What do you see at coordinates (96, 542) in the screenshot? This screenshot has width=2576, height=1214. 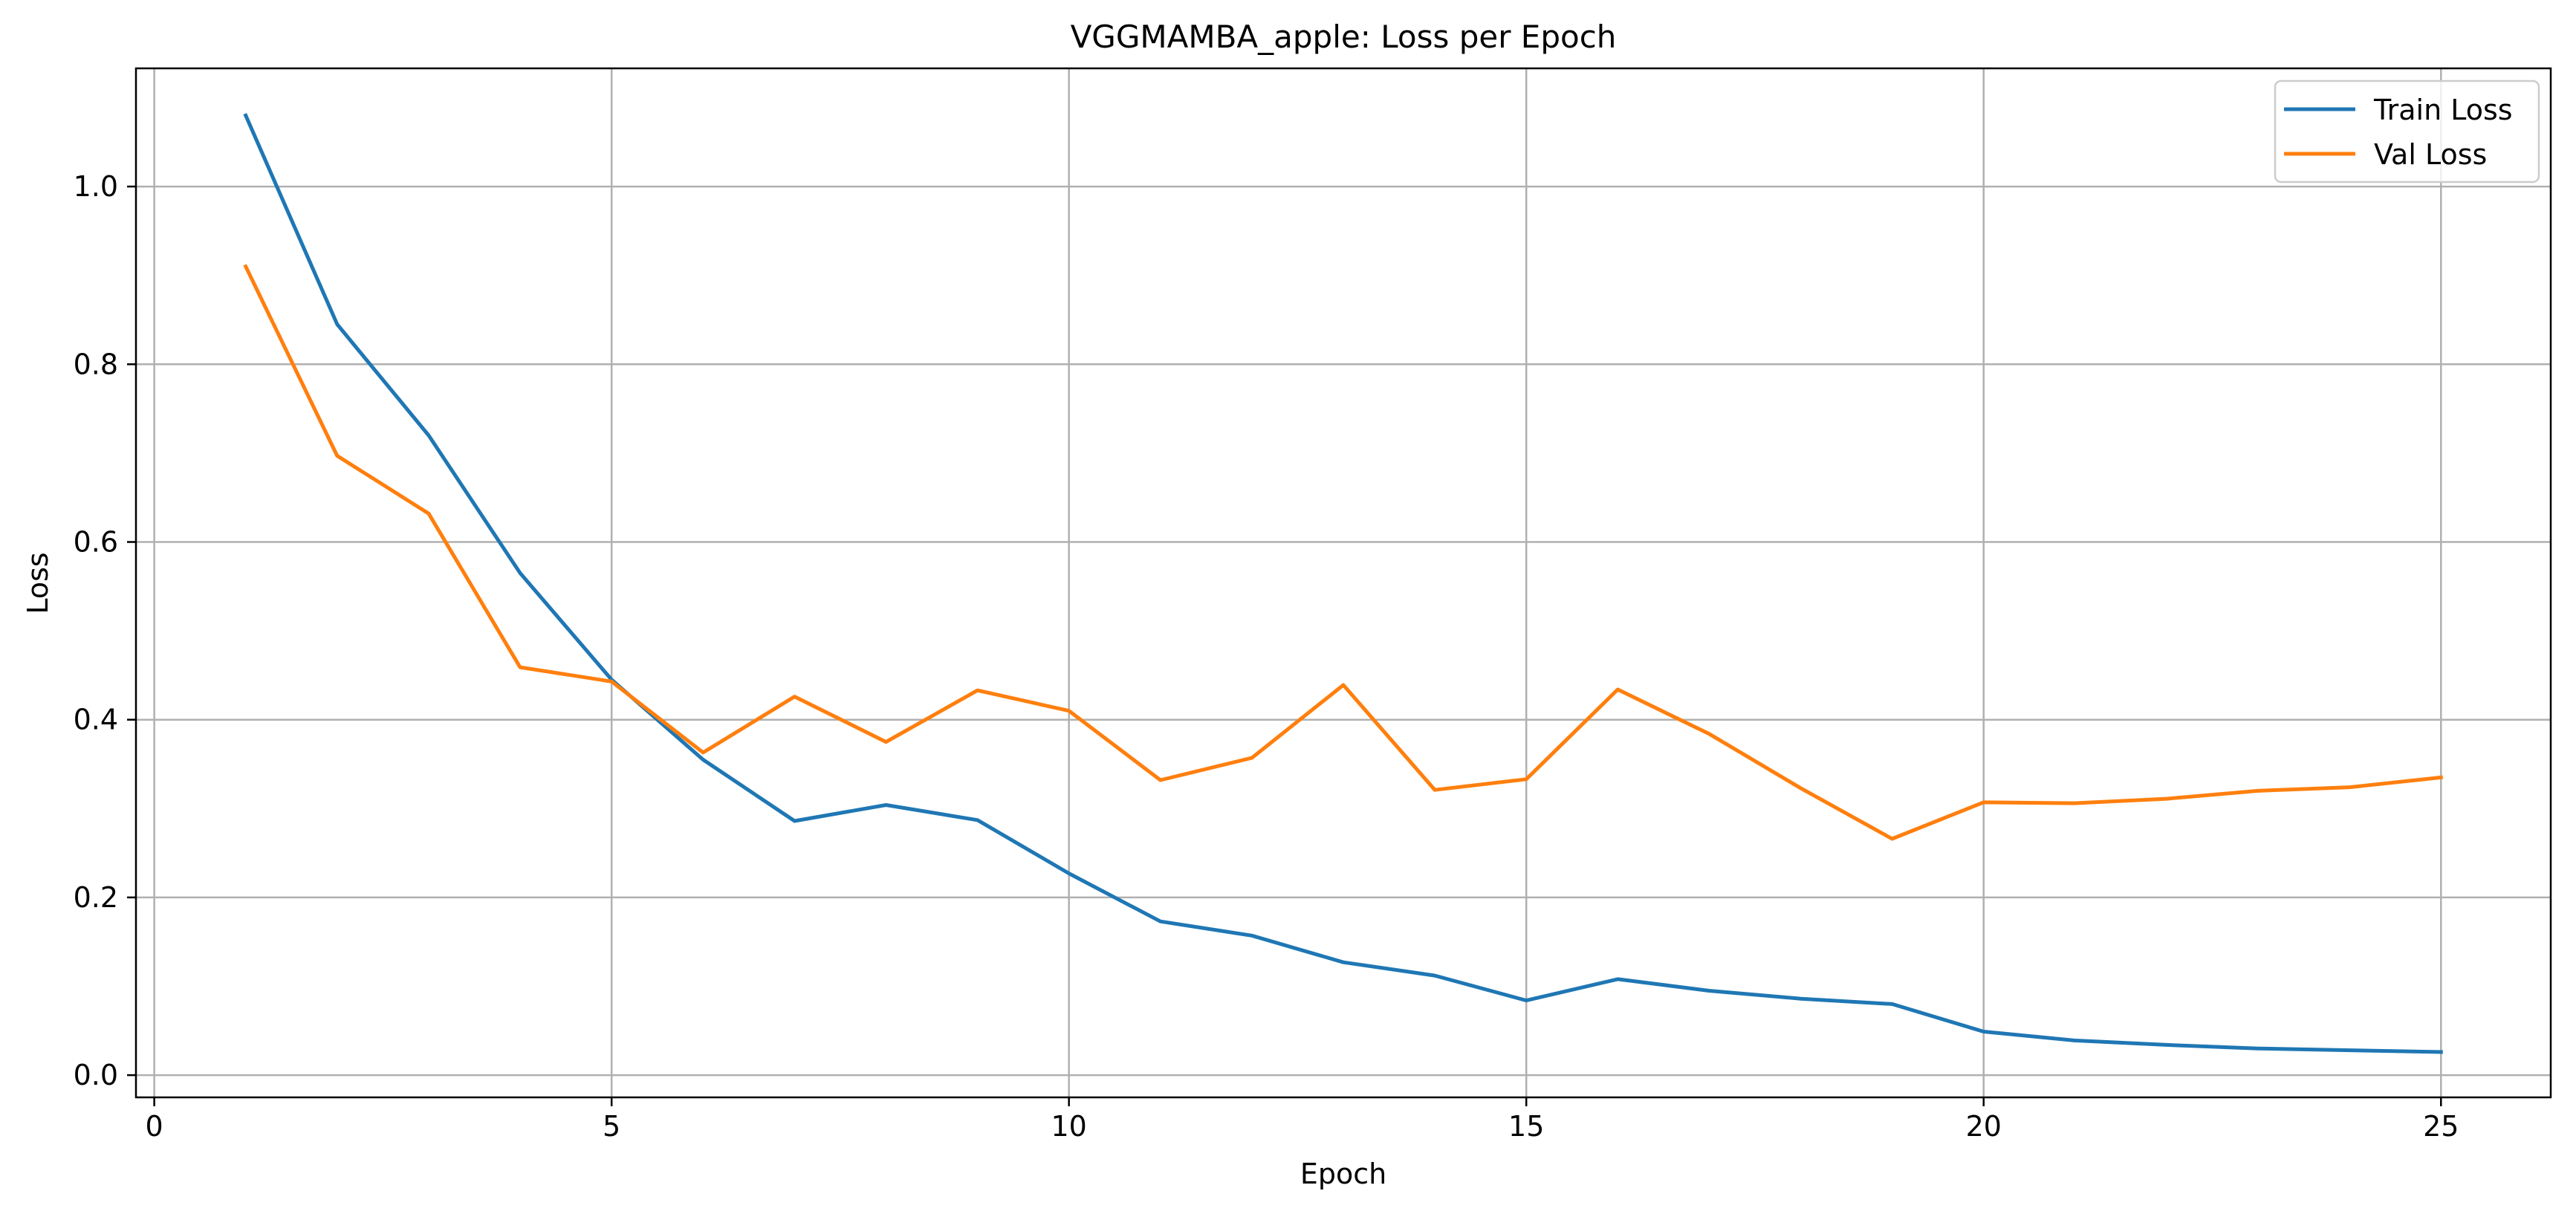 I see `y-tick-label: 0.6` at bounding box center [96, 542].